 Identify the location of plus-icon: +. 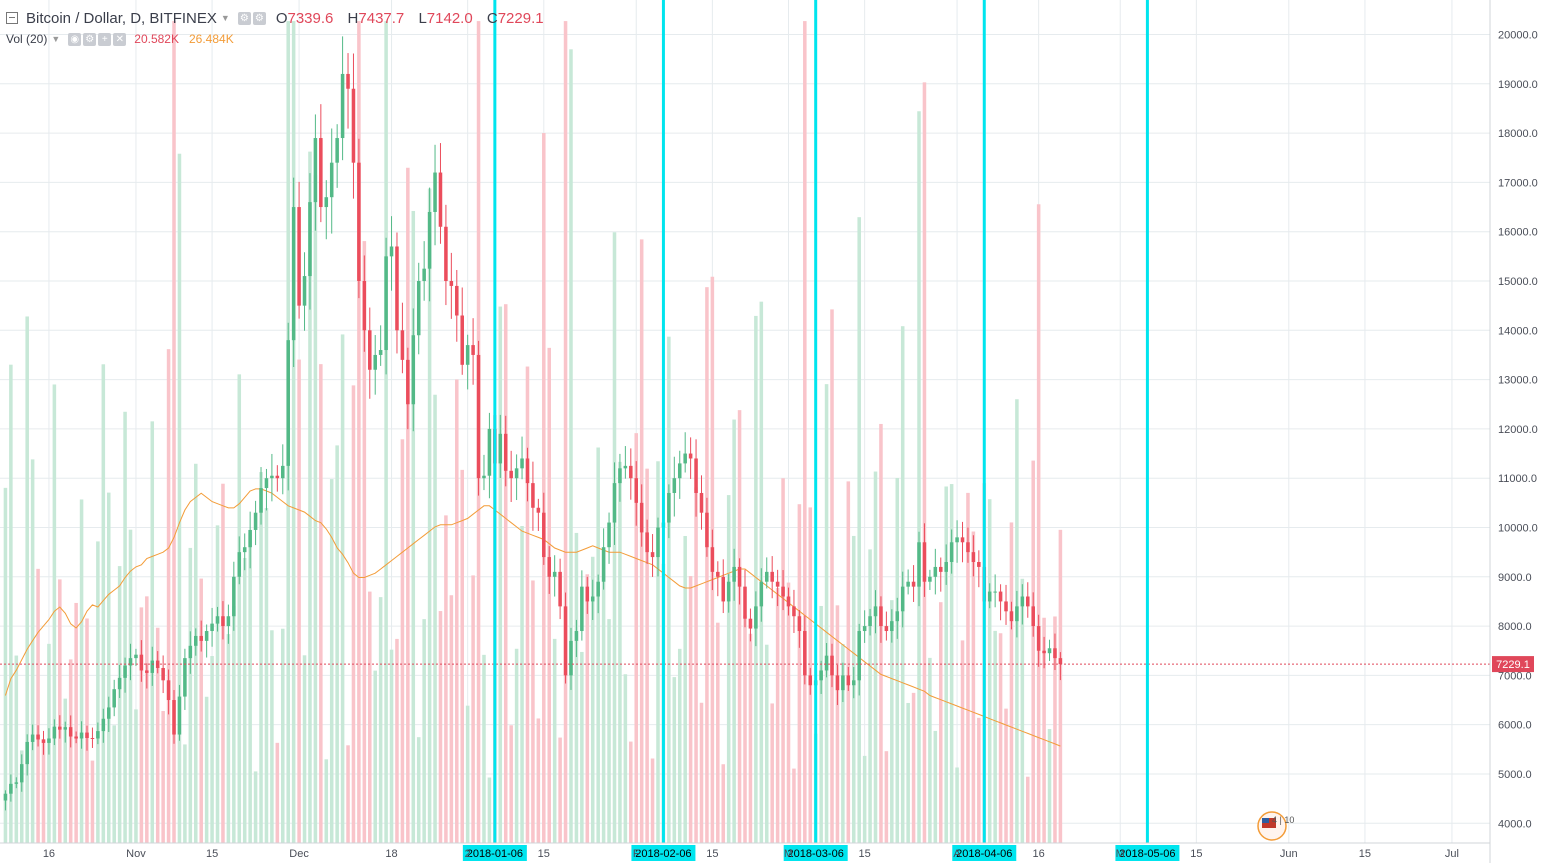
(105, 39).